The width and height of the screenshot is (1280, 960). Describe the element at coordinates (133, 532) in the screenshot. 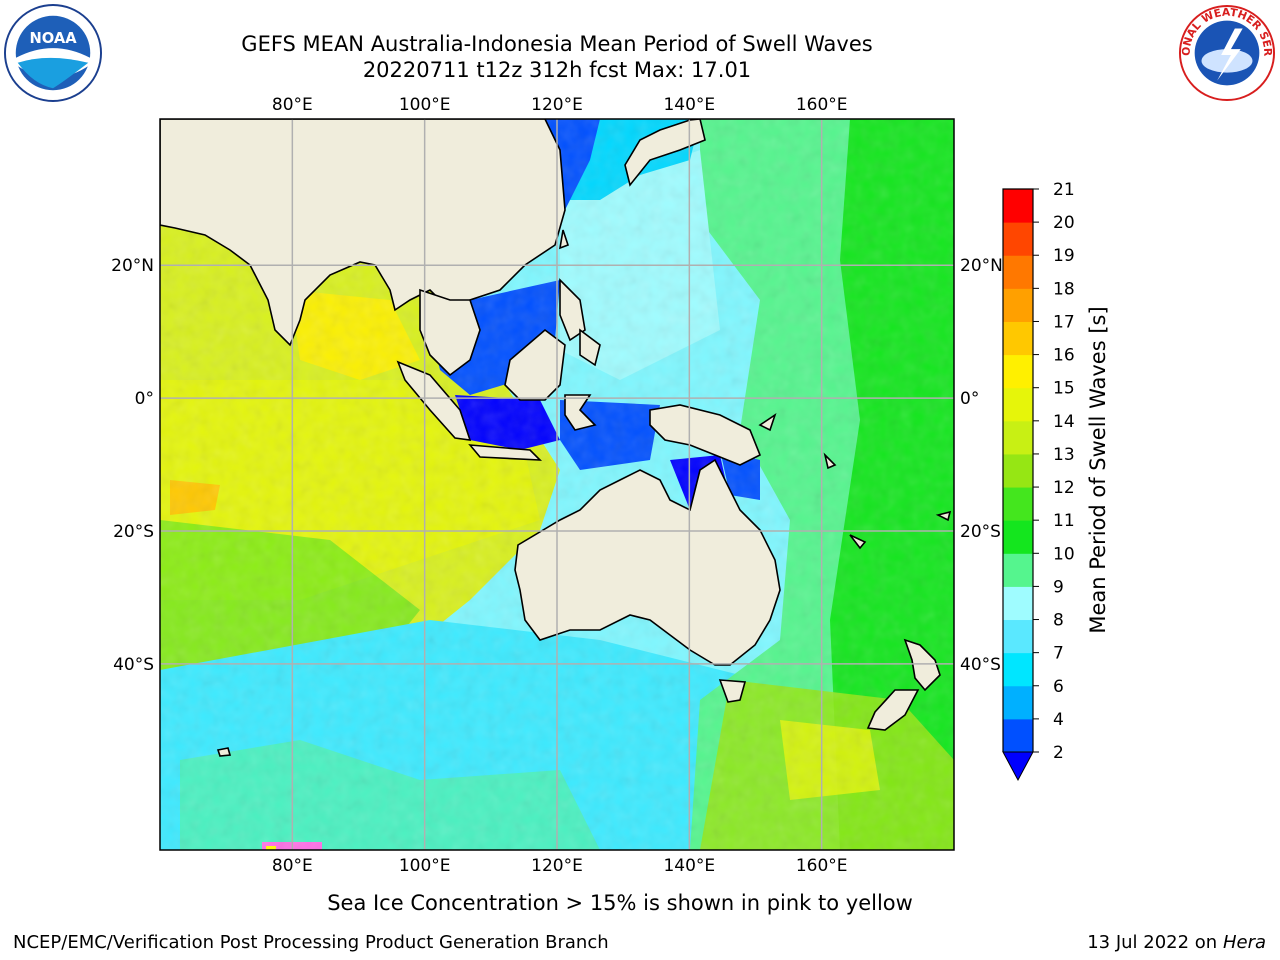

I see `lat-tick-left: 20°S` at that location.